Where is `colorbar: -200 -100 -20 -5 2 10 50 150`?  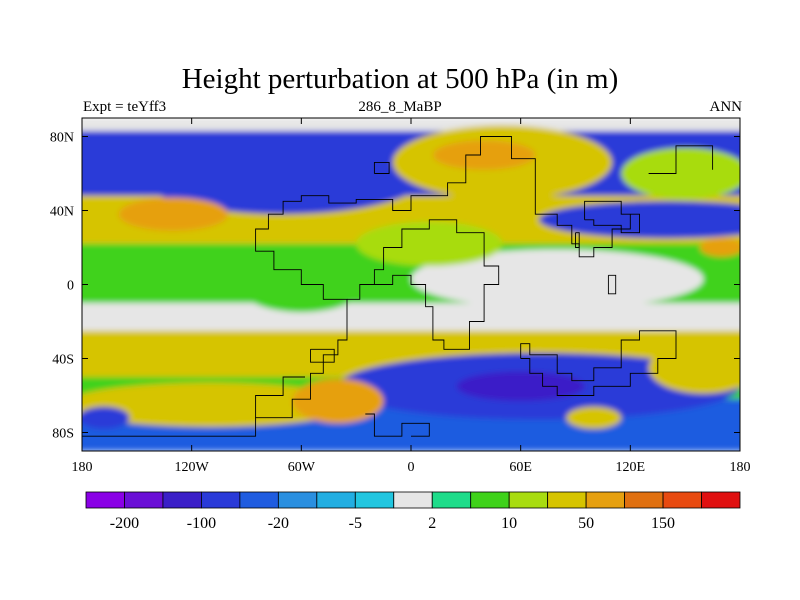 colorbar: -200 -100 -20 -5 2 10 50 150 is located at coordinates (413, 511).